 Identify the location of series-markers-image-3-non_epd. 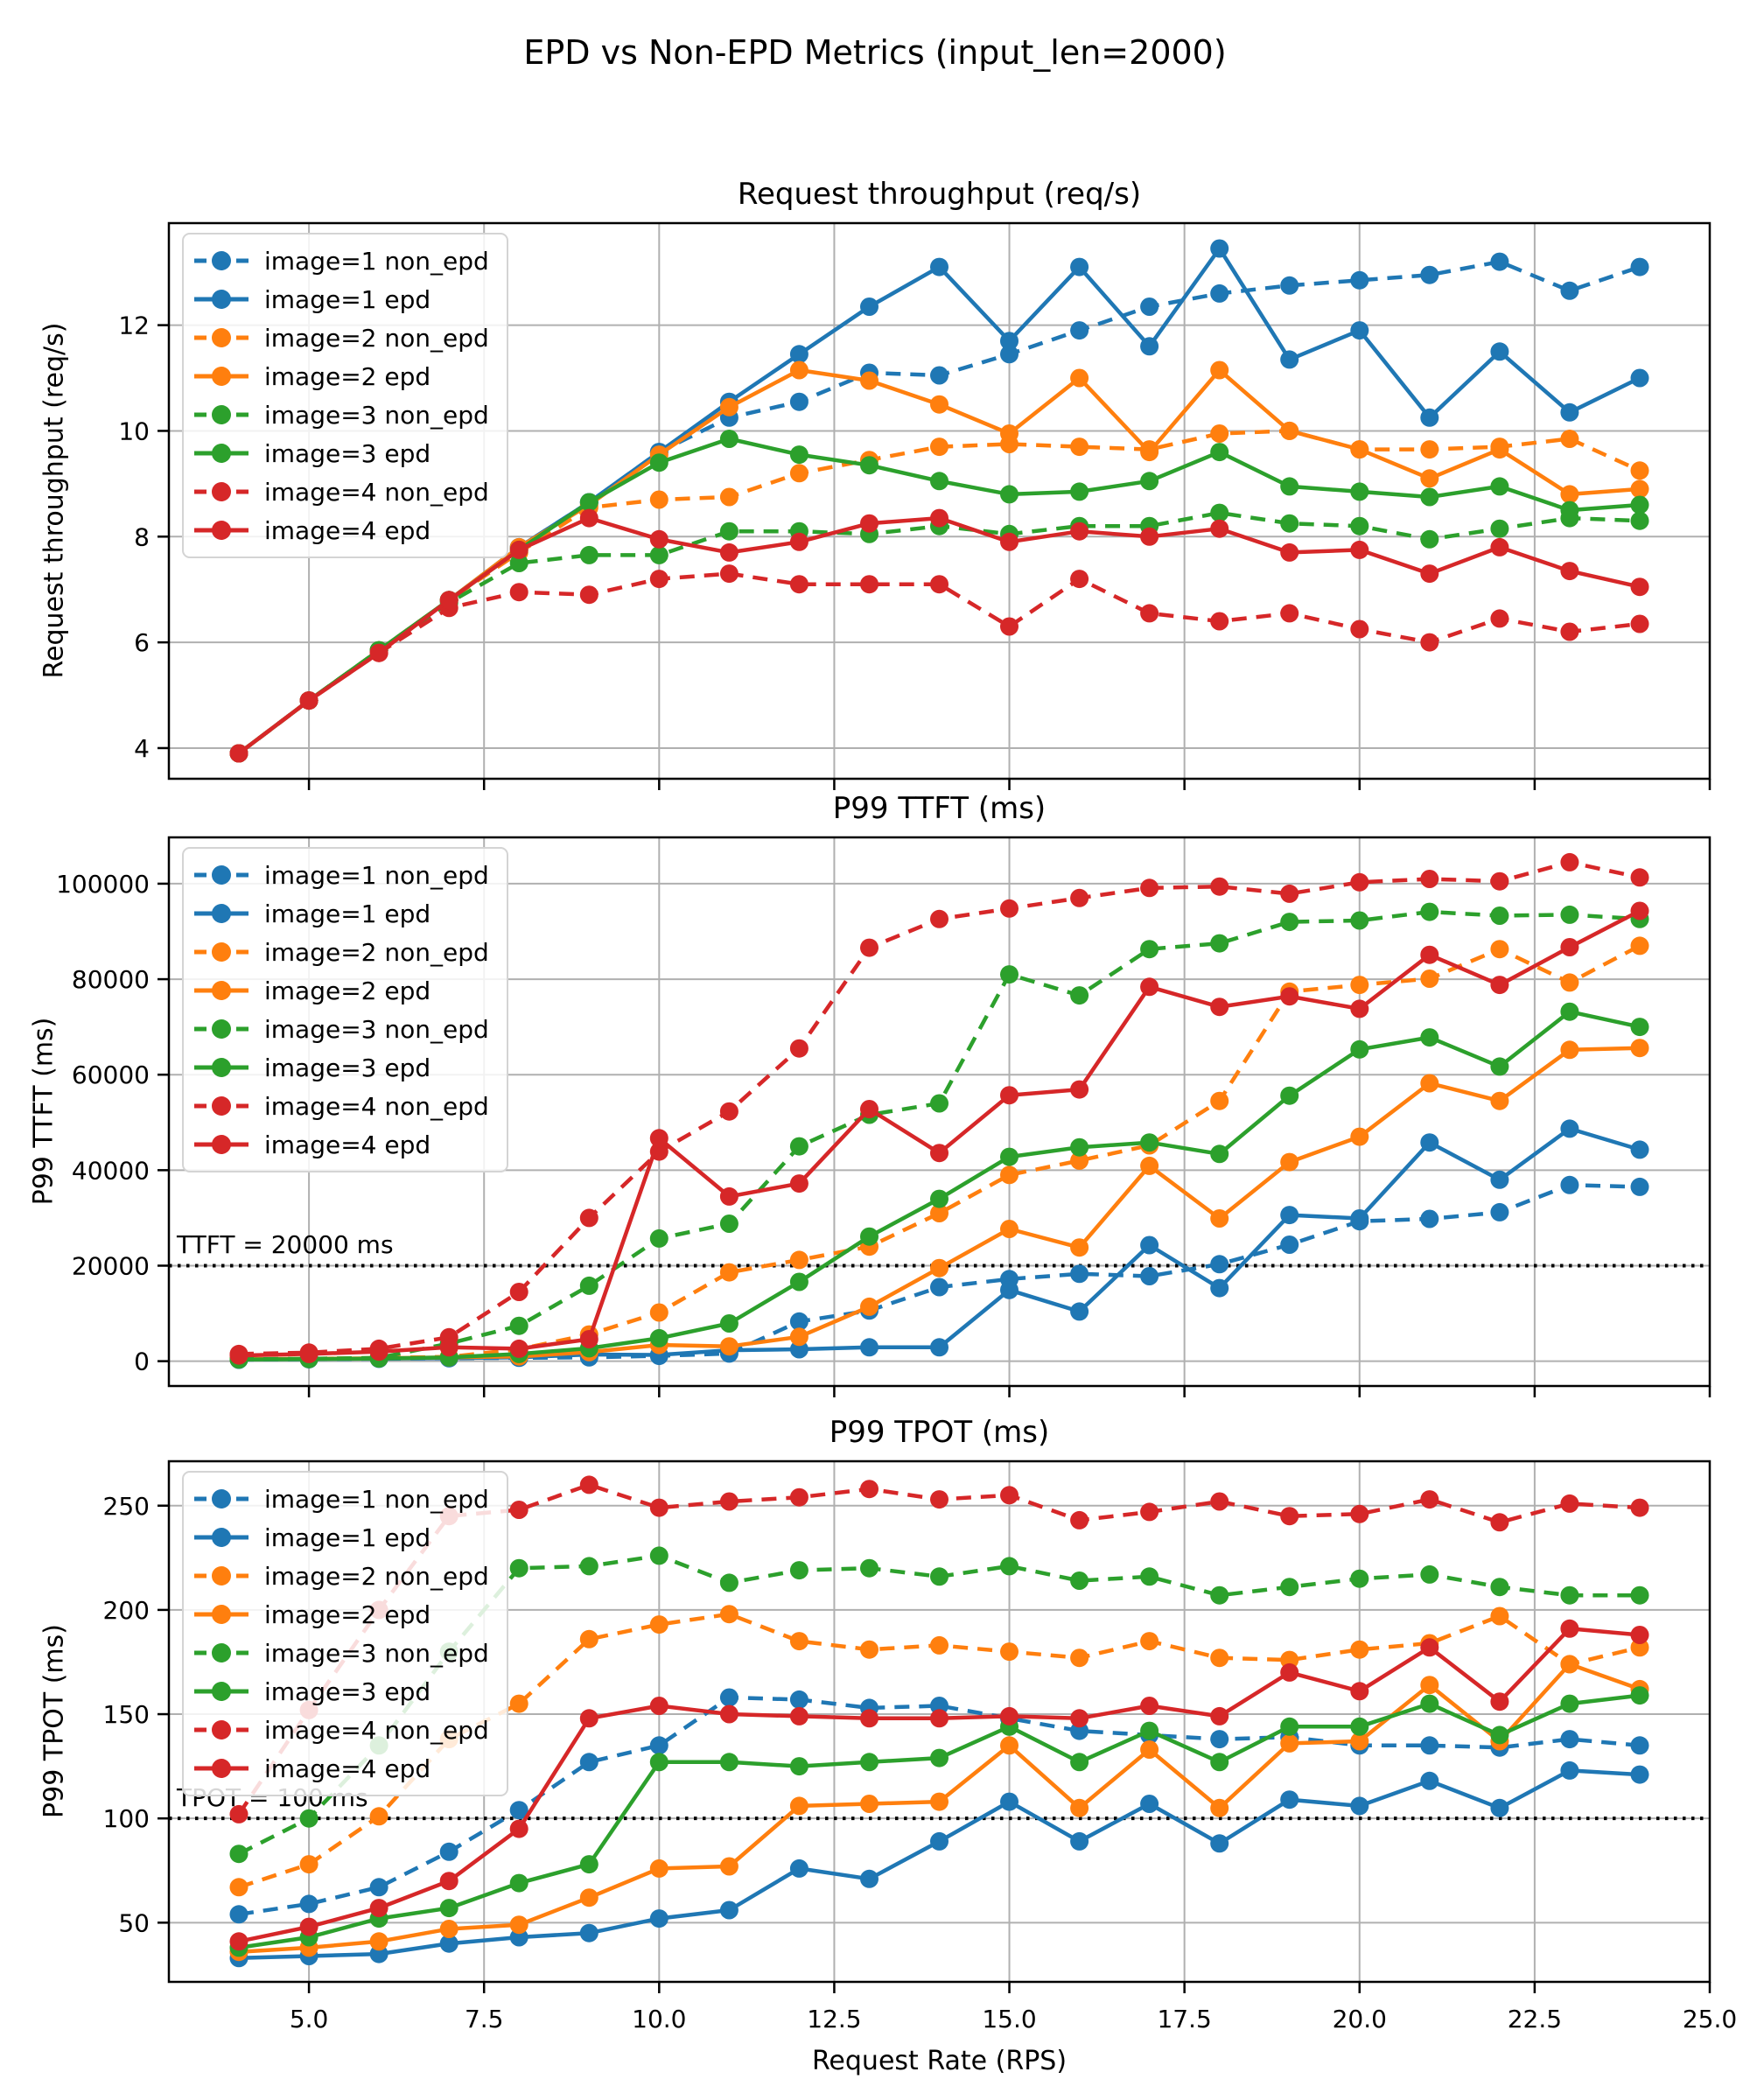
(939, 1705).